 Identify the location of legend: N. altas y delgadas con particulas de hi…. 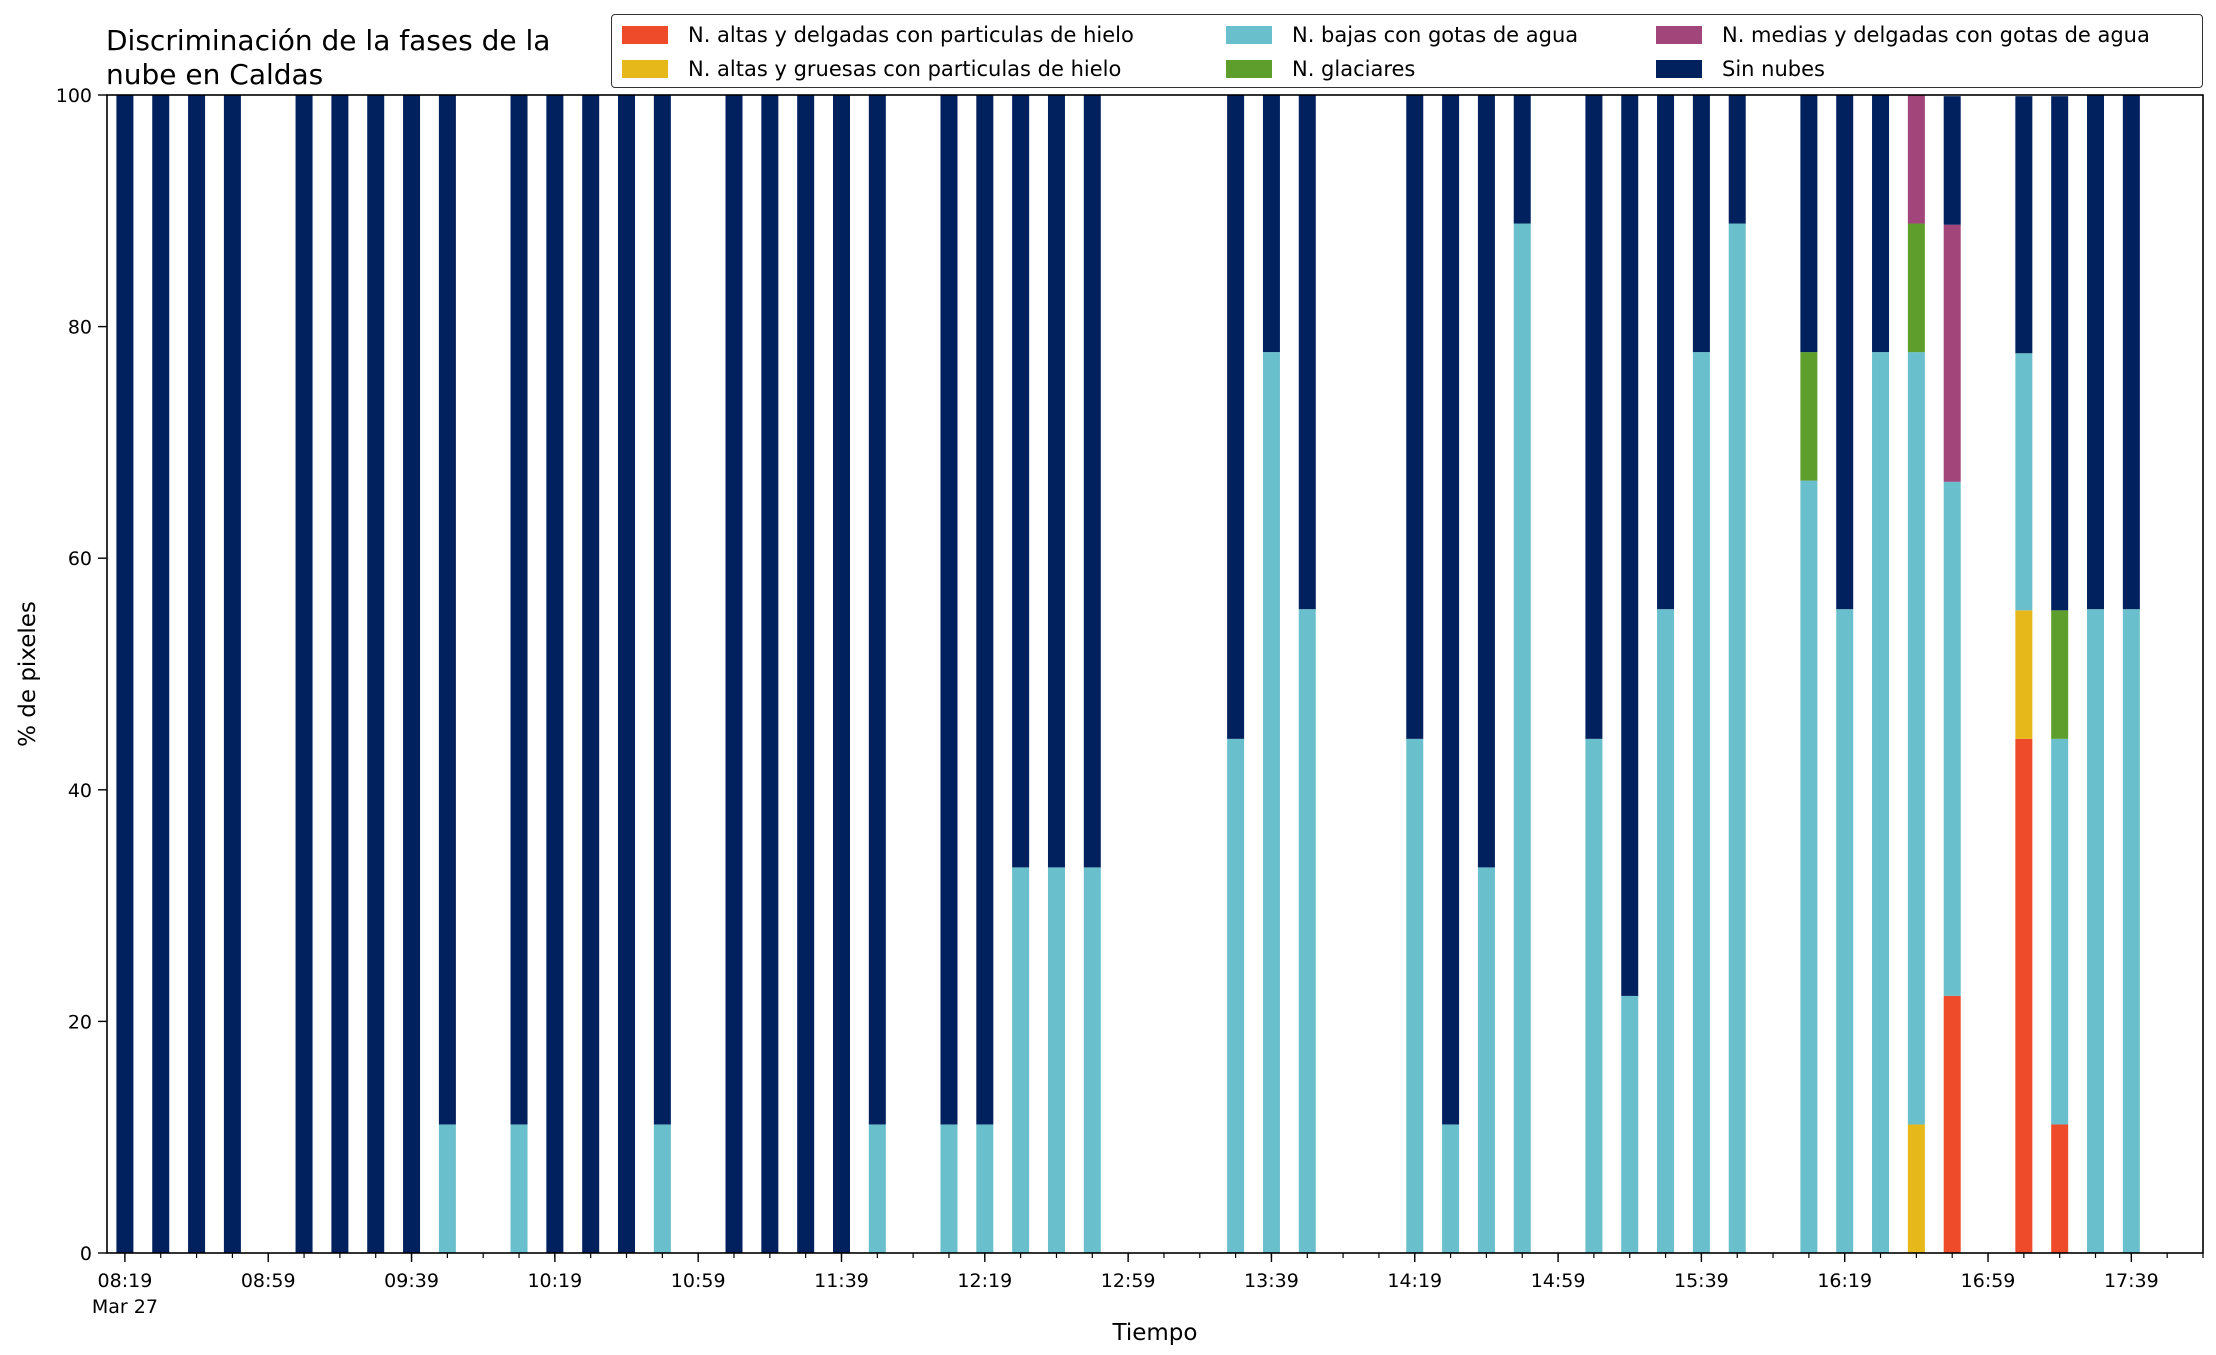
(1407, 51).